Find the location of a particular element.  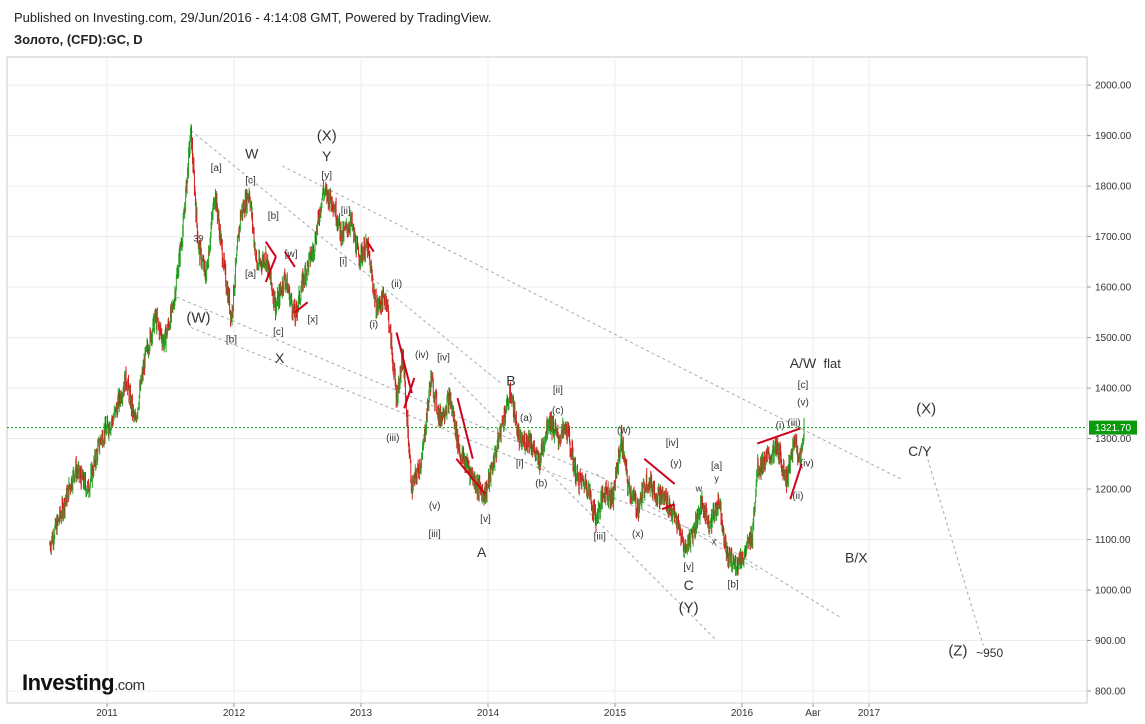

wave-label: flat is located at coordinates (832, 363).